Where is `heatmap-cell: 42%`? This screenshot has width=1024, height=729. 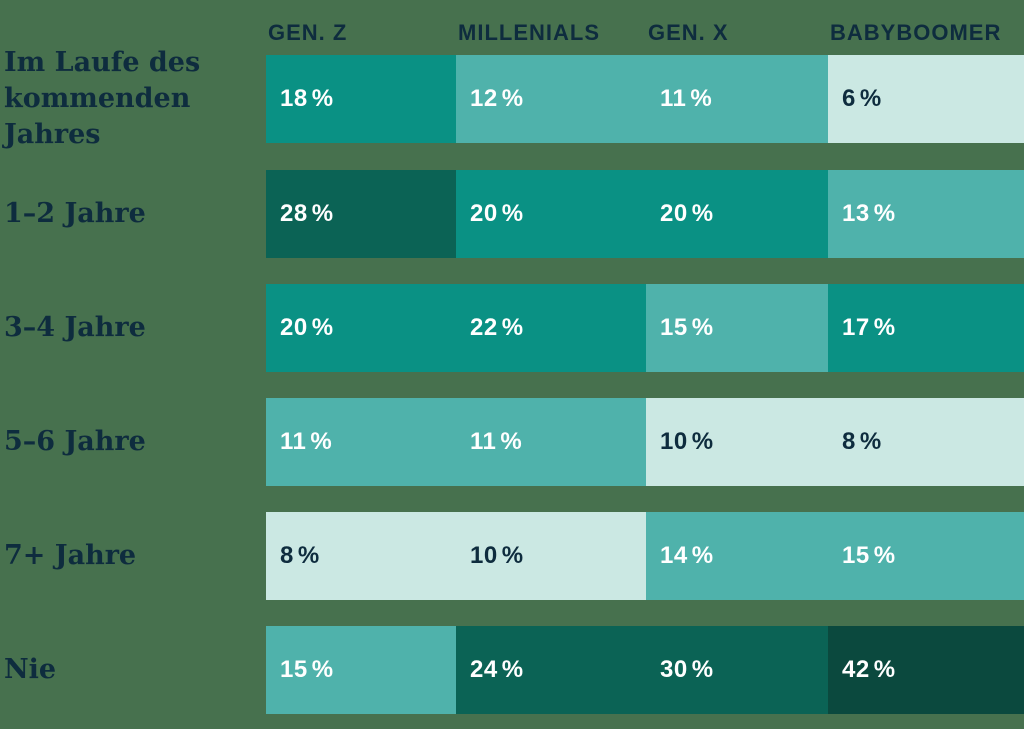
heatmap-cell: 42% is located at coordinates (926, 670).